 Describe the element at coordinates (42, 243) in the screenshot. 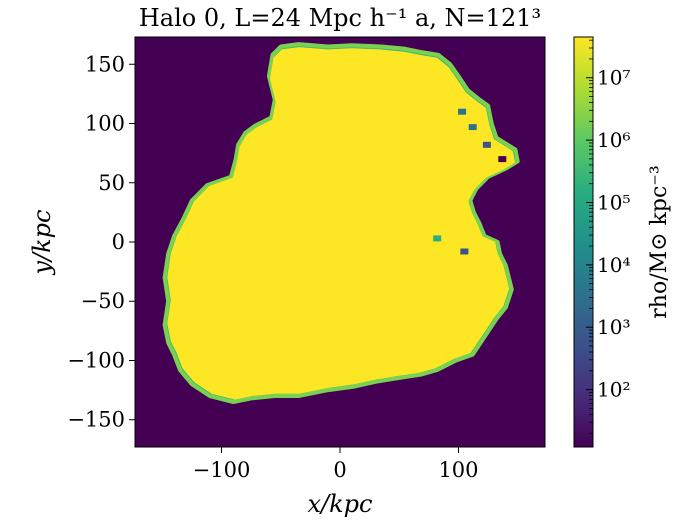

I see `y-axis-label: y/kpc` at that location.